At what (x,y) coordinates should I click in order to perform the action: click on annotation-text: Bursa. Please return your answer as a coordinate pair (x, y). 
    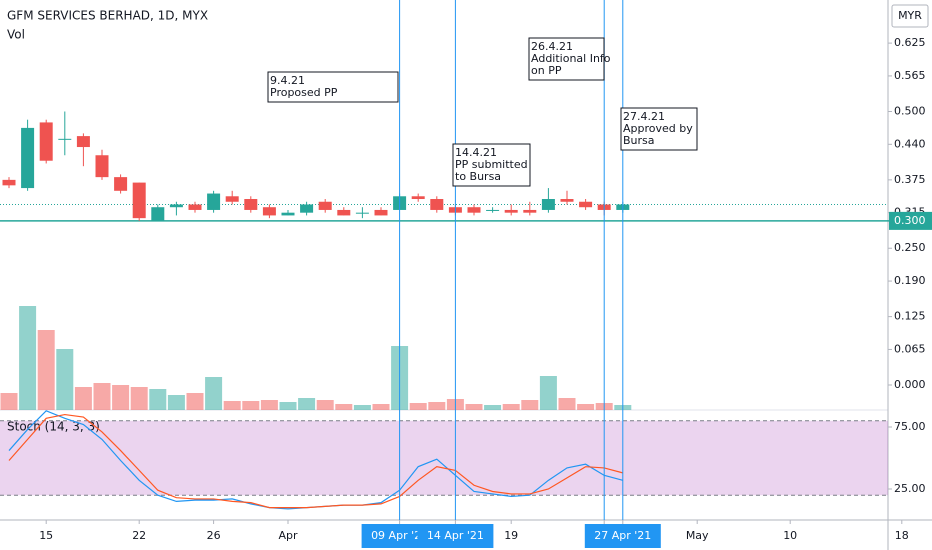
    Looking at the image, I should click on (639, 140).